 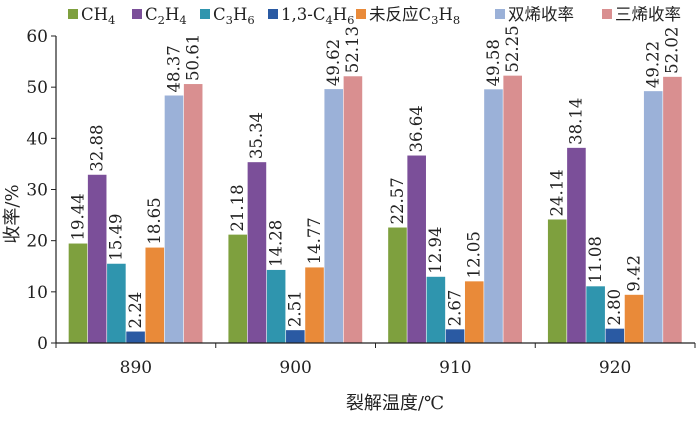 What do you see at coordinates (414, 16) in the screenshot?
I see `legend-label: 未反应C3H8` at bounding box center [414, 16].